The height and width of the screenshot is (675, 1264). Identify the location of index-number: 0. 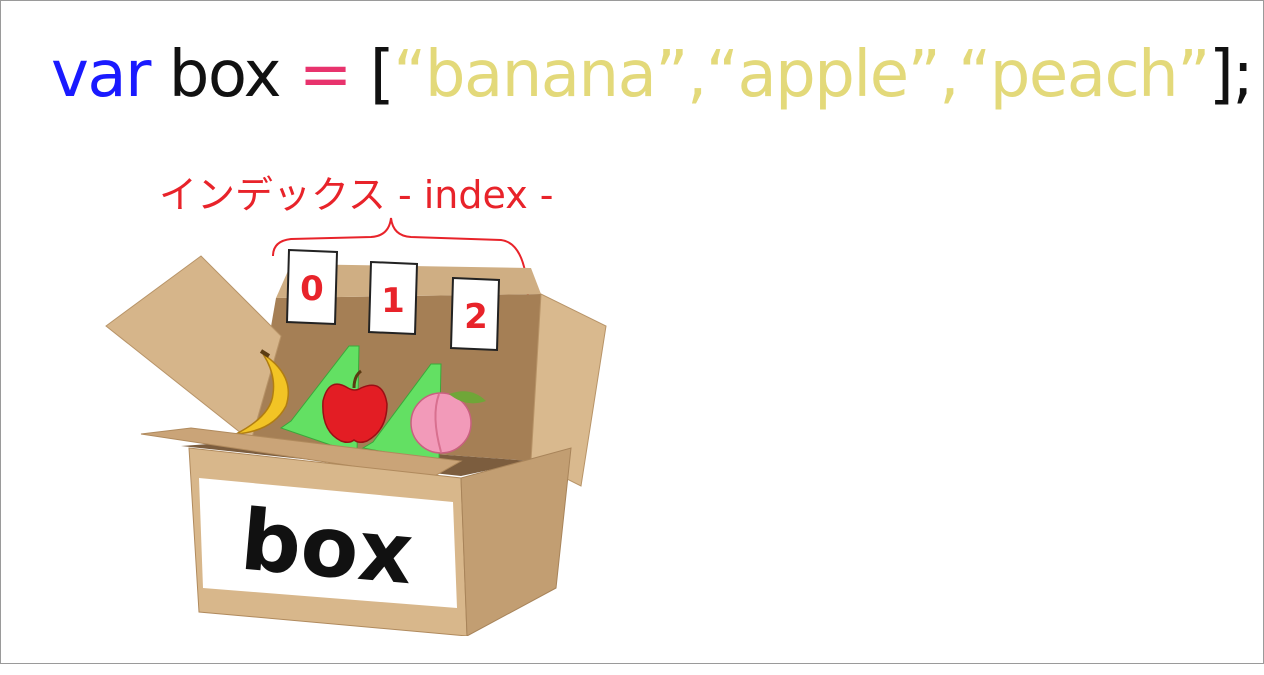
(312, 289).